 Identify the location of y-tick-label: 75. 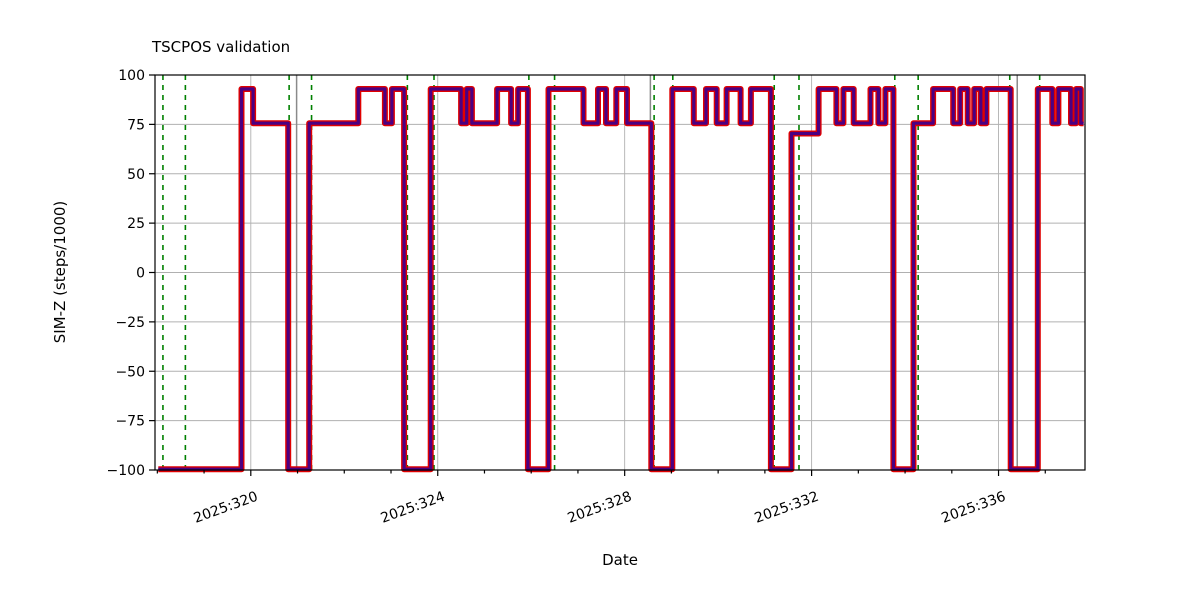
(136, 125).